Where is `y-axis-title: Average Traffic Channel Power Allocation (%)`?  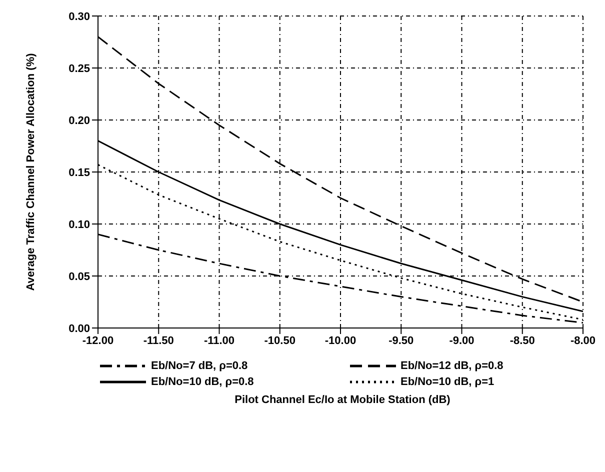
y-axis-title: Average Traffic Channel Power Allocation (%) is located at coordinates (30, 171).